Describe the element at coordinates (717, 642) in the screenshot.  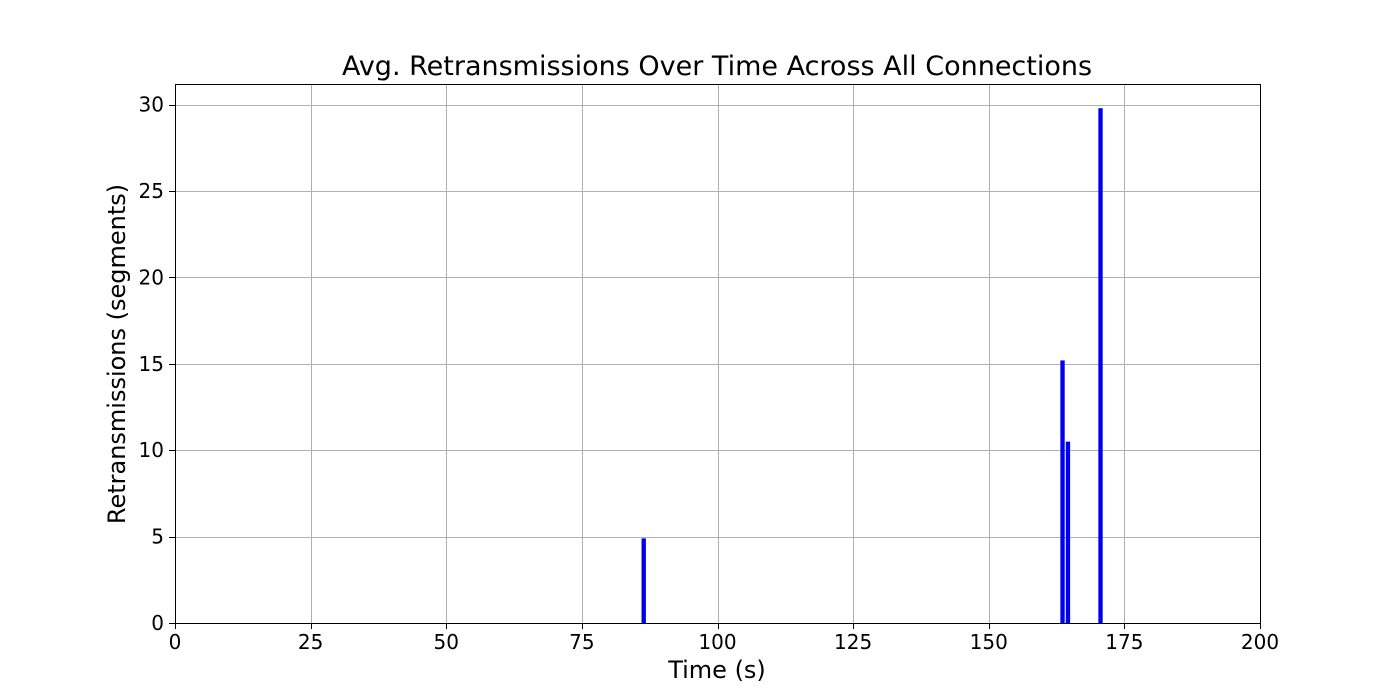
I see `x-tick-label: 100` at that location.